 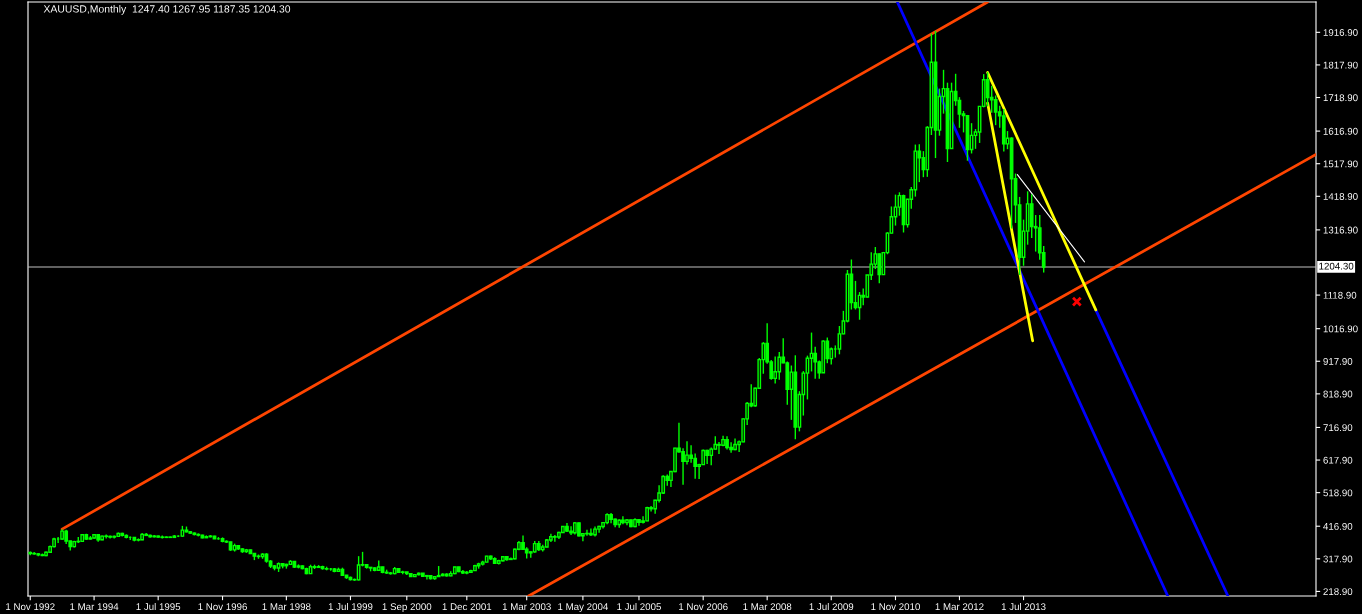 I want to click on y-tick-label: 317.90, so click(x=1338, y=559).